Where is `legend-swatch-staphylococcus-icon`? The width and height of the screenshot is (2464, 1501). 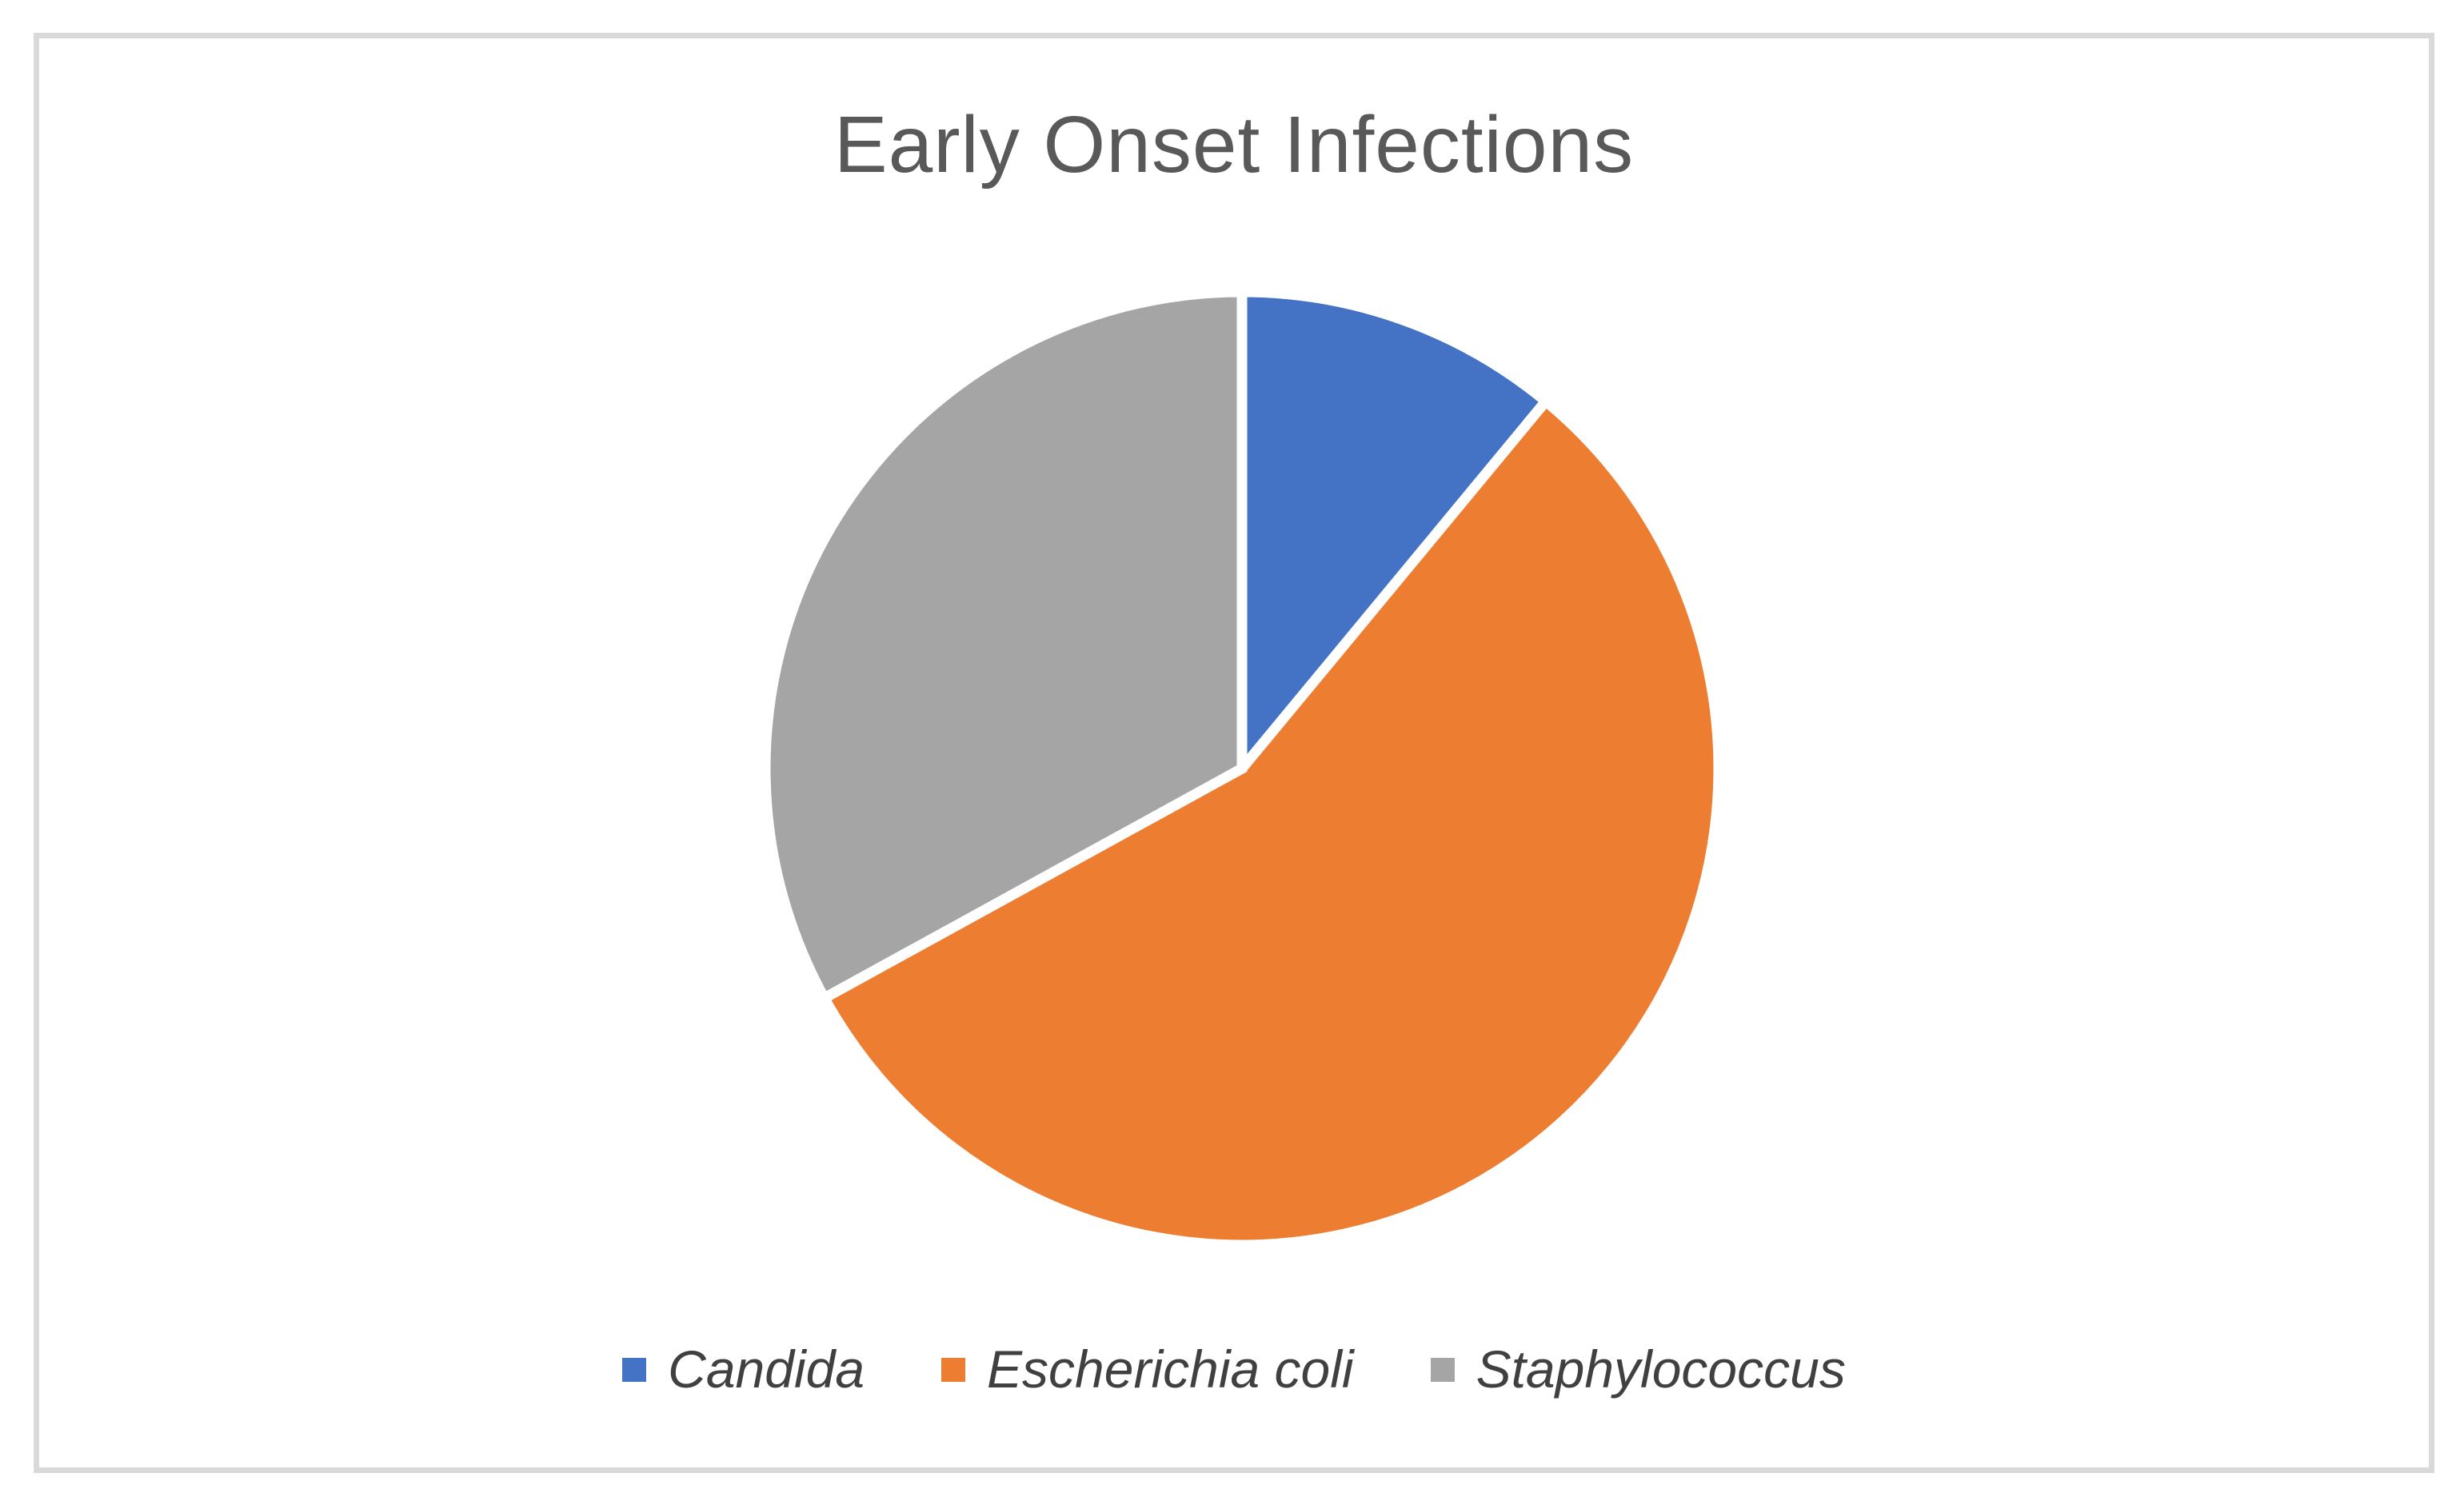 legend-swatch-staphylococcus-icon is located at coordinates (1442, 1369).